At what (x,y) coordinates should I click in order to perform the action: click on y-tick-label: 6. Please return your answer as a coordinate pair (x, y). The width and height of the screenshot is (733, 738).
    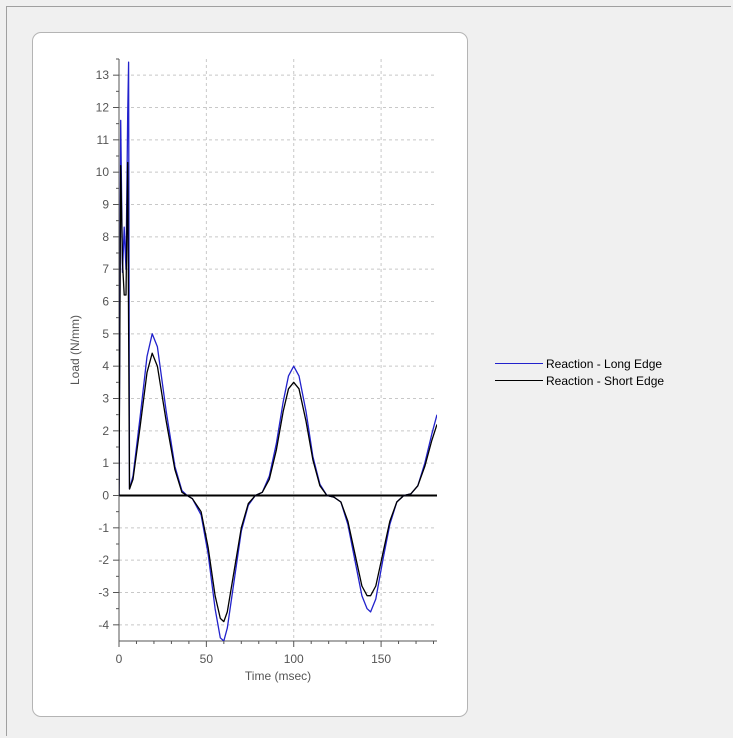
    Looking at the image, I should click on (105, 302).